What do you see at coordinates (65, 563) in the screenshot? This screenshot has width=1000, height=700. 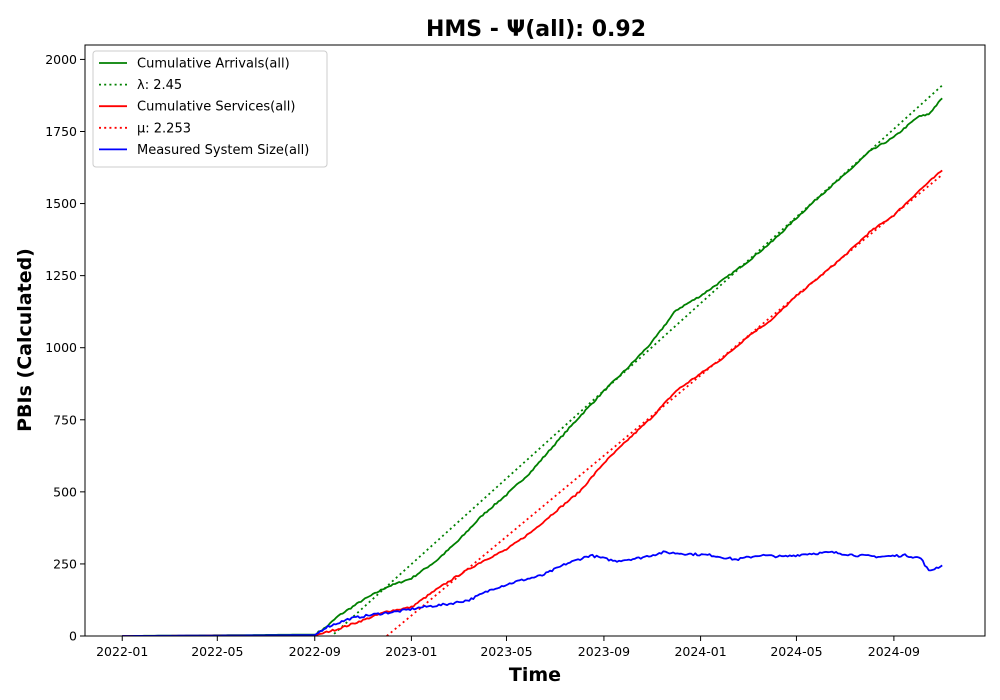 I see `y-tick-label: 250` at bounding box center [65, 563].